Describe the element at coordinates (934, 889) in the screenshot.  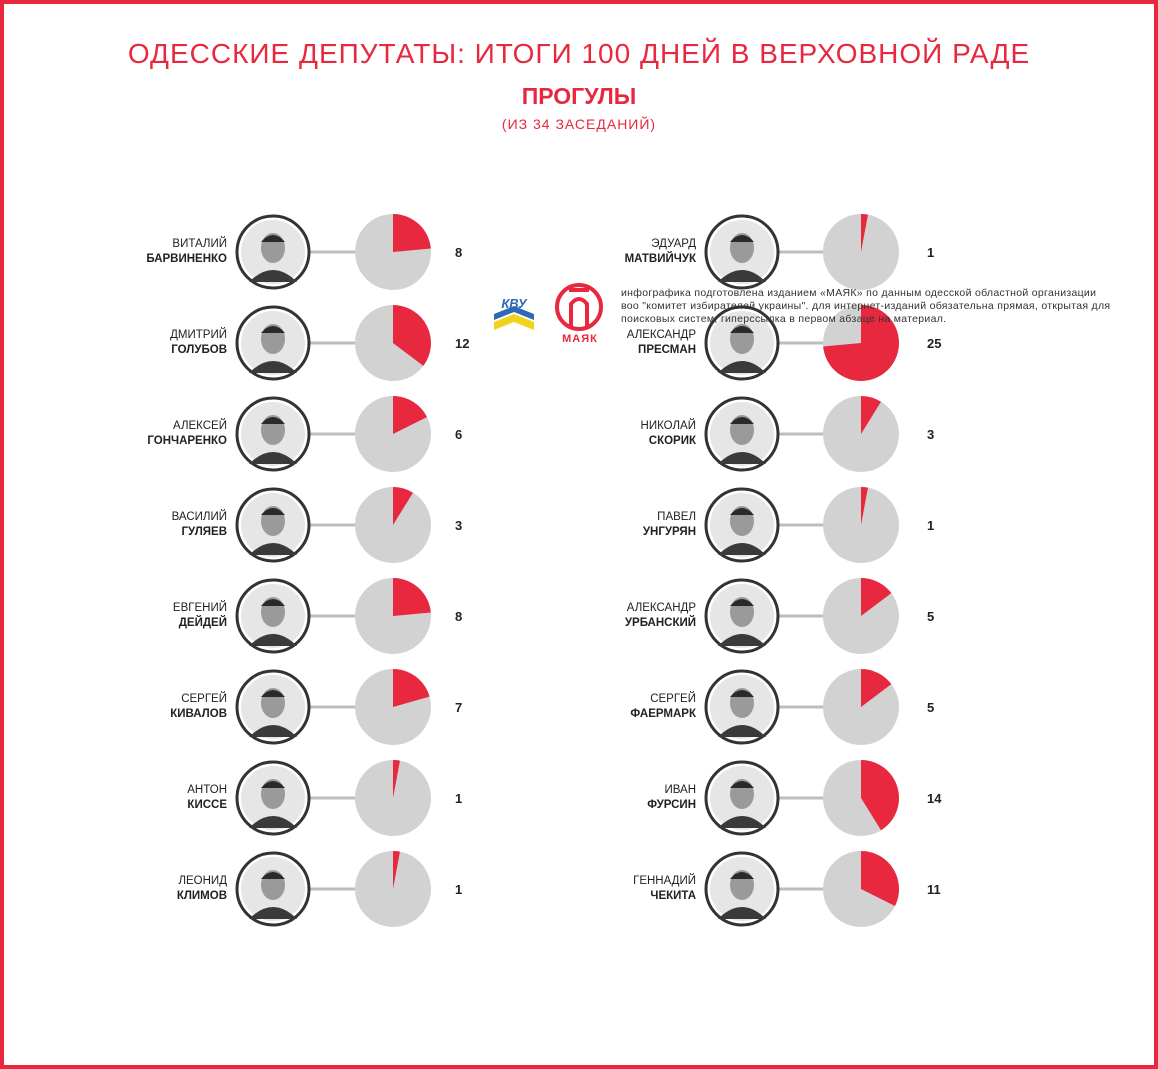
I see `absence-value-label: 11` at that location.